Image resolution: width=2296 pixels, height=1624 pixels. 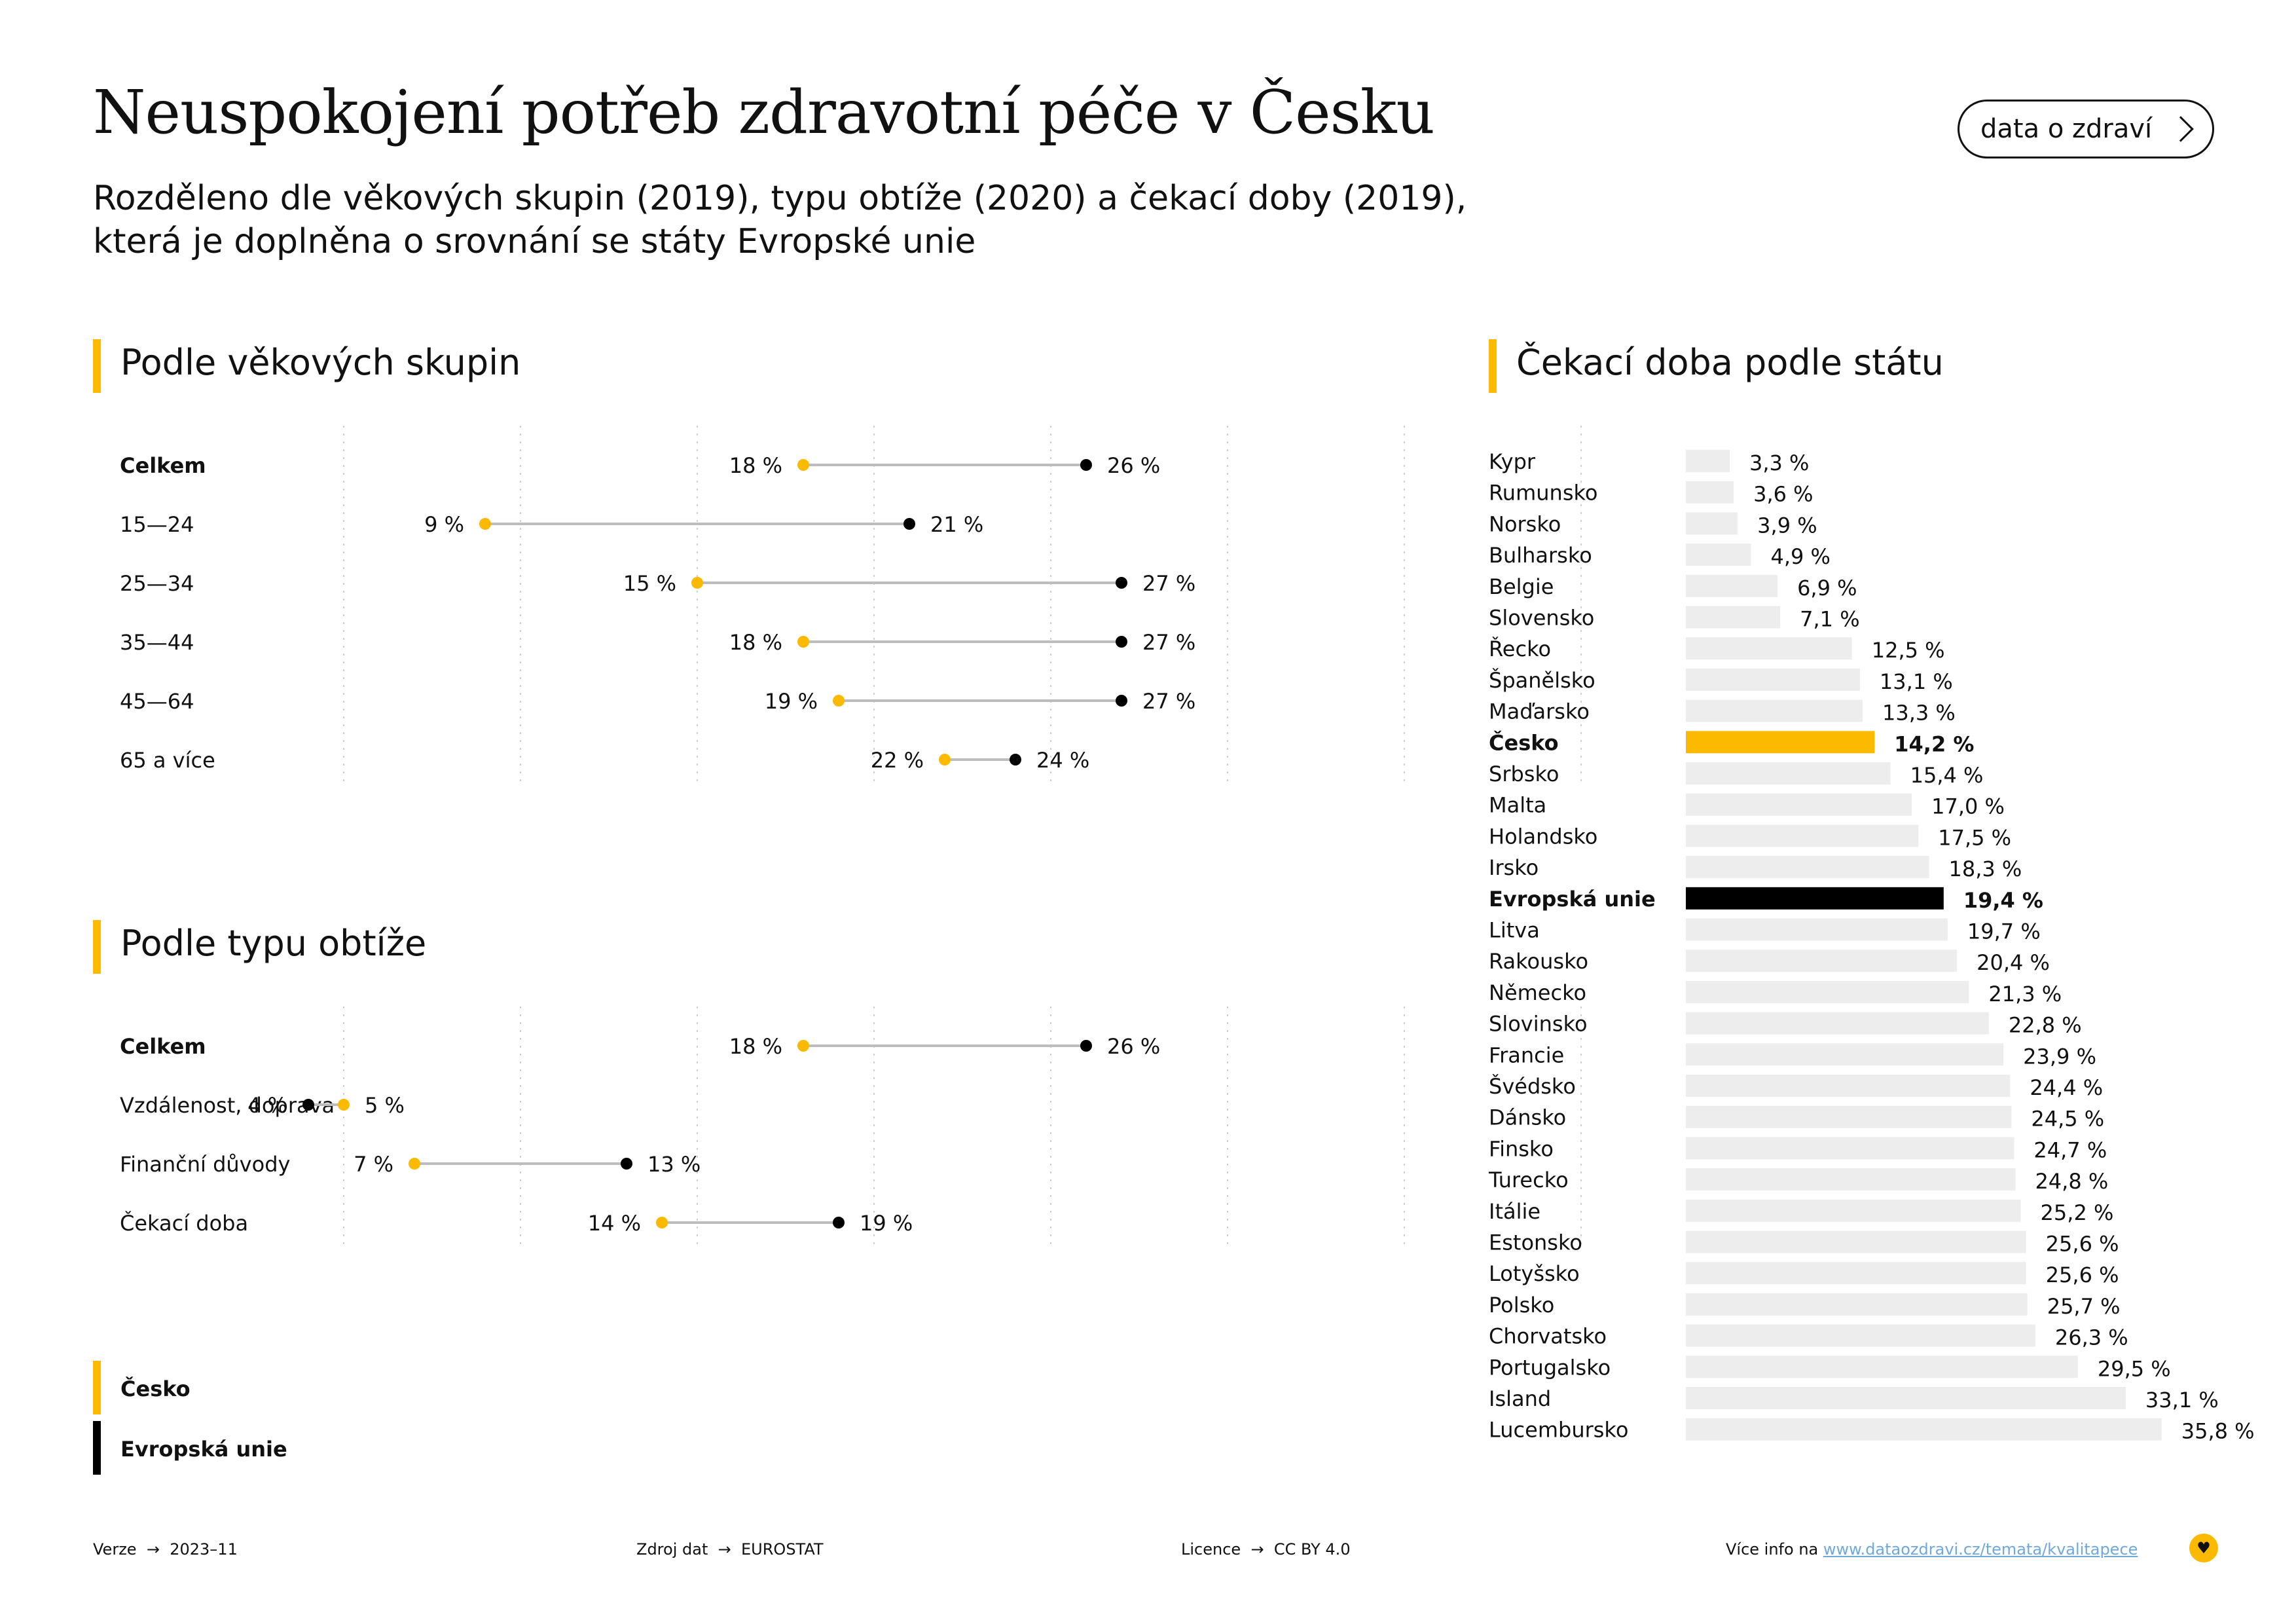 I want to click on country-label: Slovensko, so click(x=1541, y=618).